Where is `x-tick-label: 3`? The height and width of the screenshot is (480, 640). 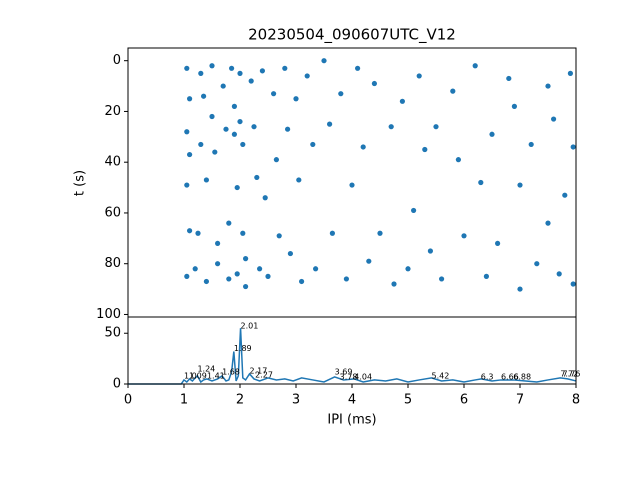
x-tick-label: 3 is located at coordinates (296, 400).